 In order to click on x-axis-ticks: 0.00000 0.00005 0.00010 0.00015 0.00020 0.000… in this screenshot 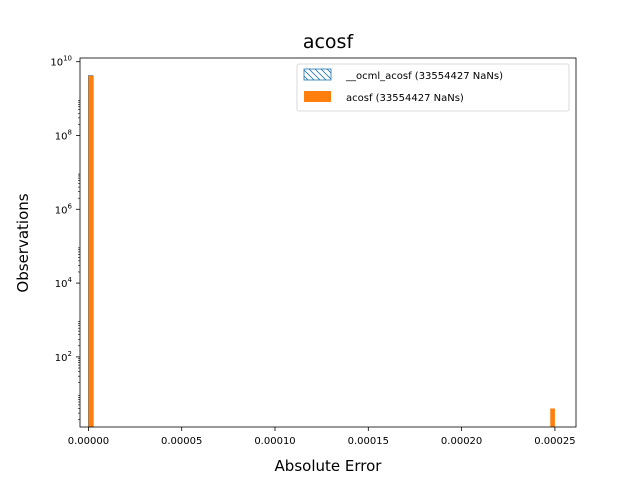, I will do `click(322, 437)`.